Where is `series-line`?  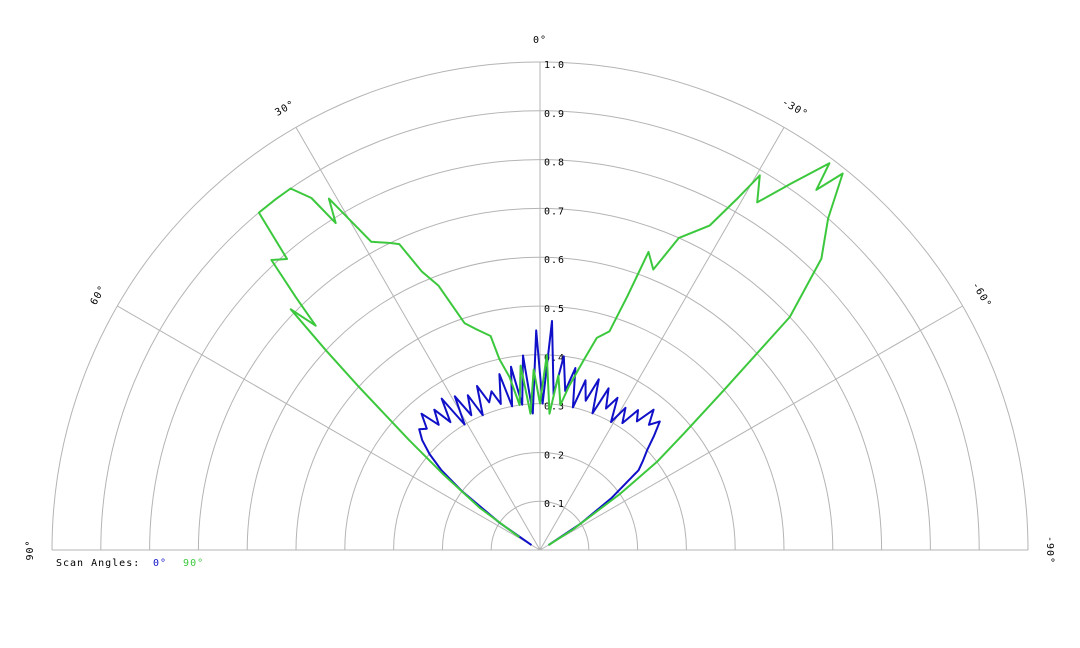
series-line is located at coordinates (539, 433).